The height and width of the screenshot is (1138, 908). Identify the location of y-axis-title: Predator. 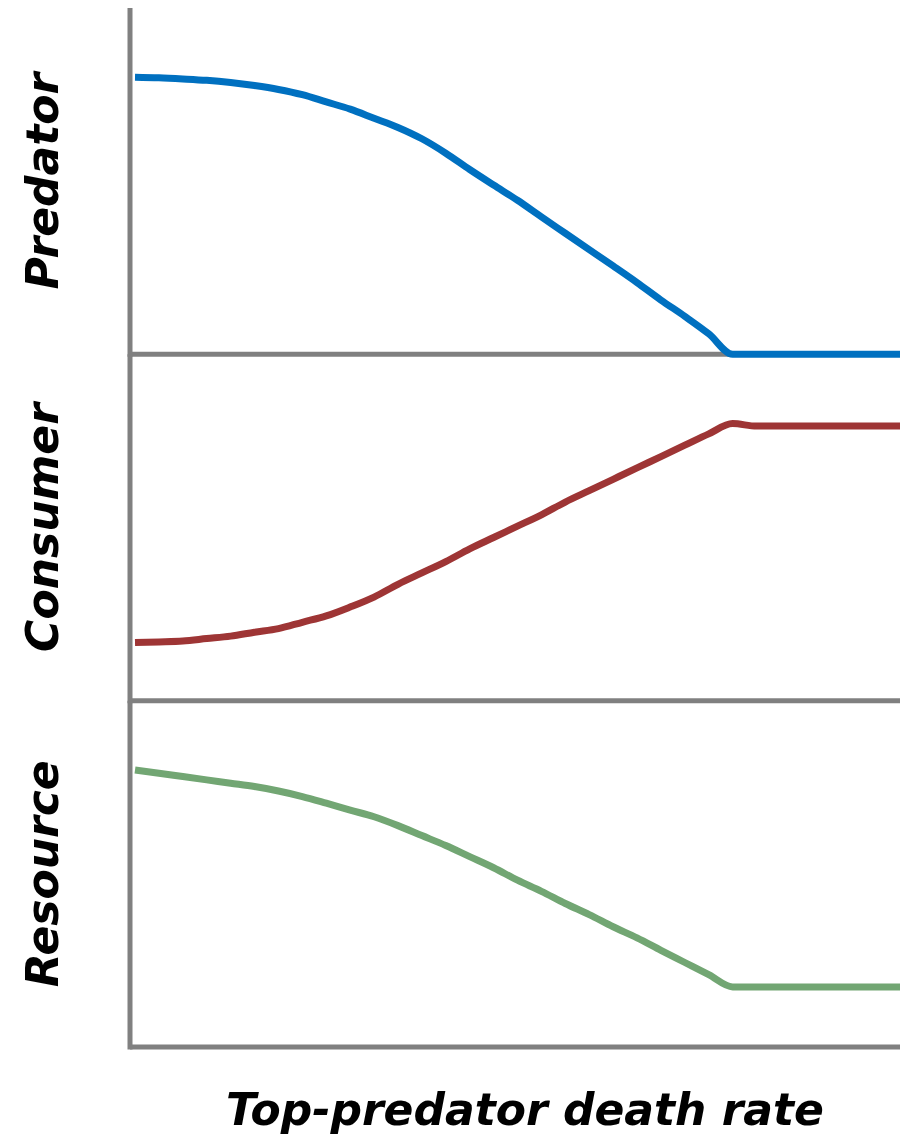
(42, 180).